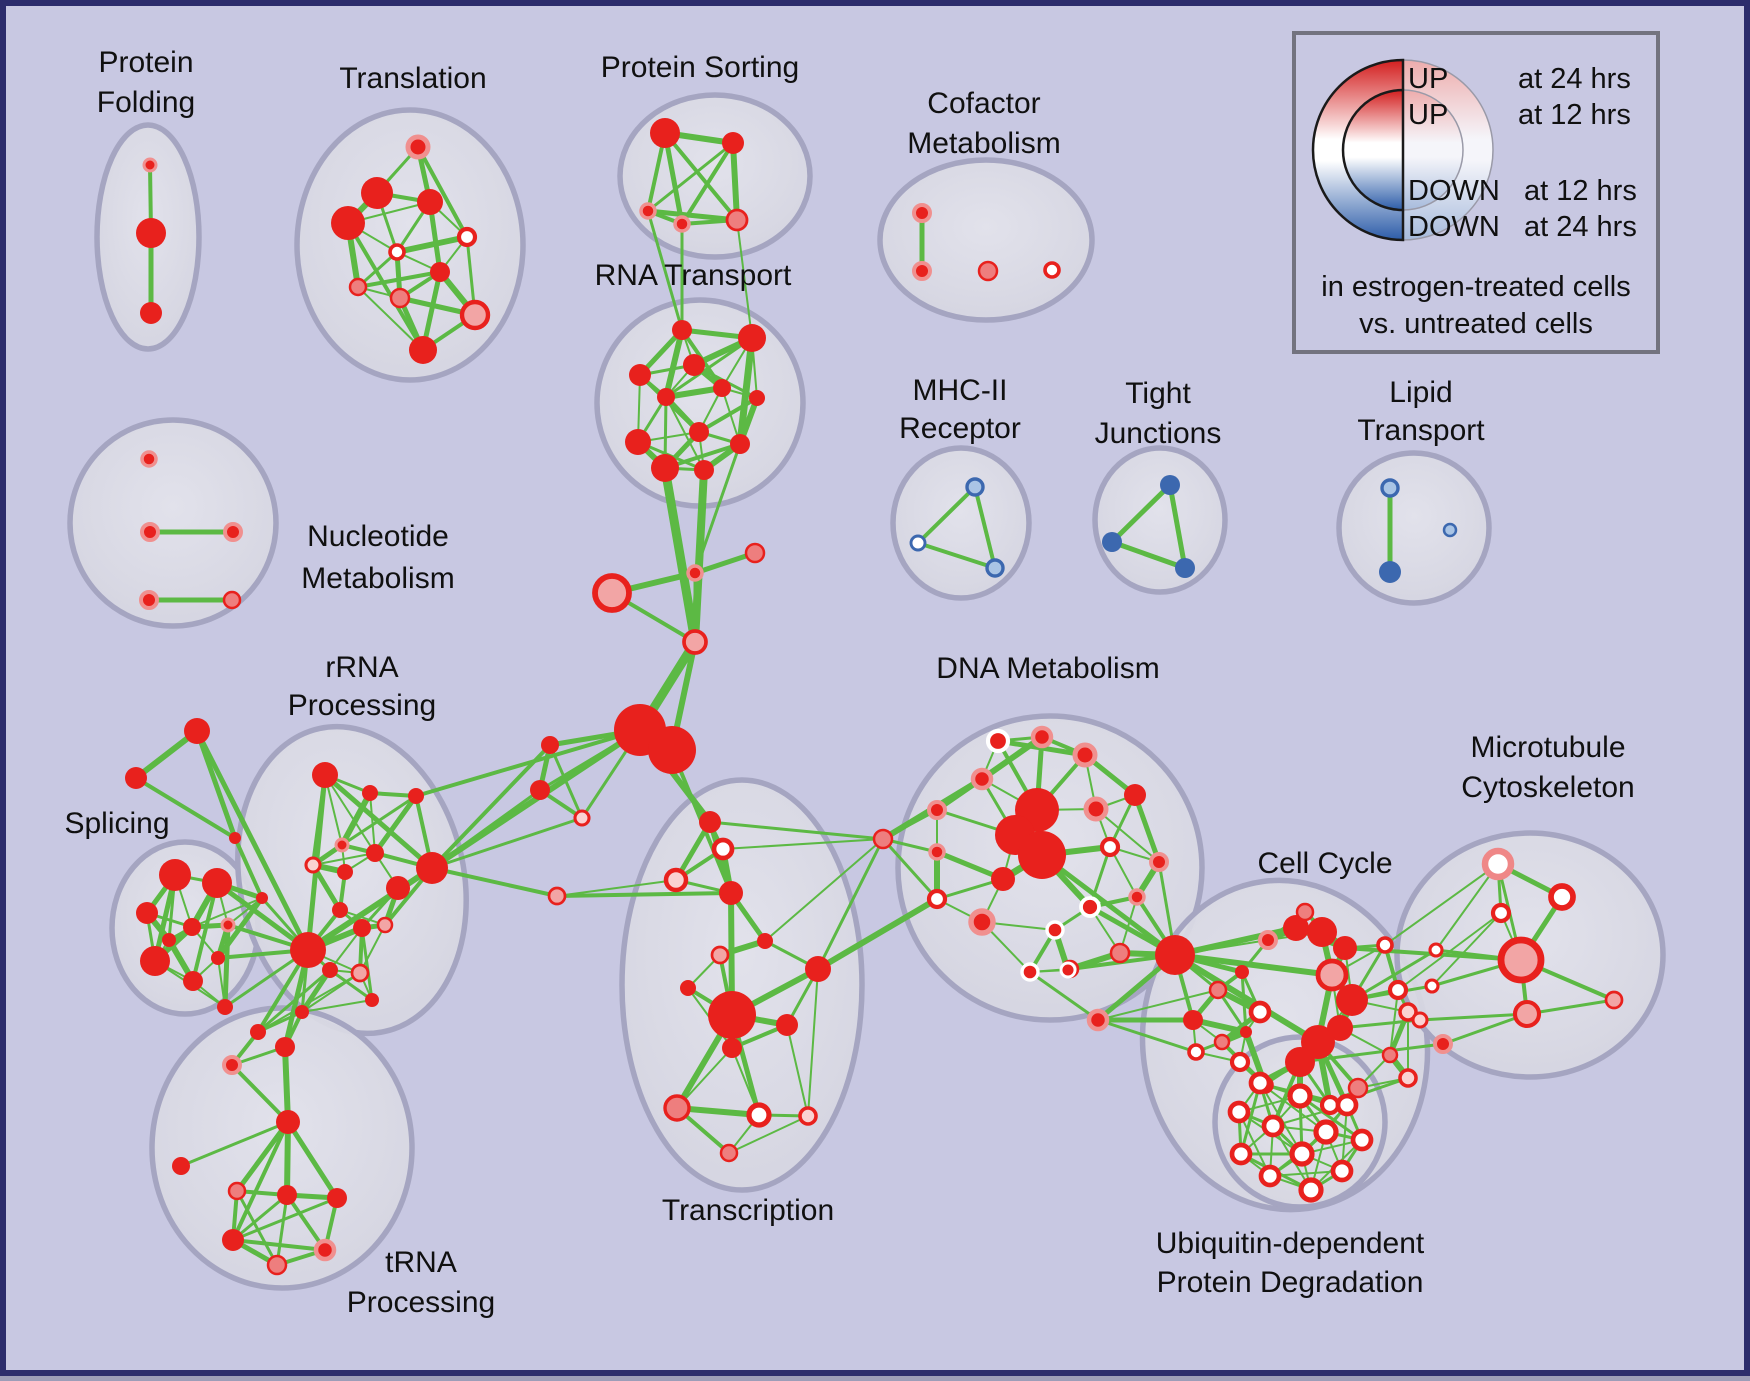 This screenshot has width=1750, height=1381. I want to click on legend-caption-line1: in estrogen-treated cells, so click(1476, 287).